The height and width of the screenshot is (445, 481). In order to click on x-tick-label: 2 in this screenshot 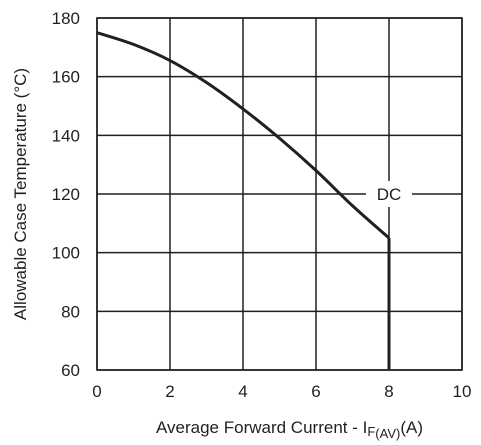, I will do `click(169, 391)`.